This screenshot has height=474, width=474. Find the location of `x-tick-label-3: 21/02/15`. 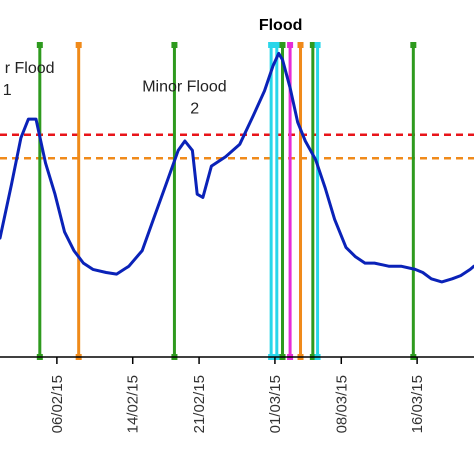

x-tick-label-3: 21/02/15 is located at coordinates (199, 404).